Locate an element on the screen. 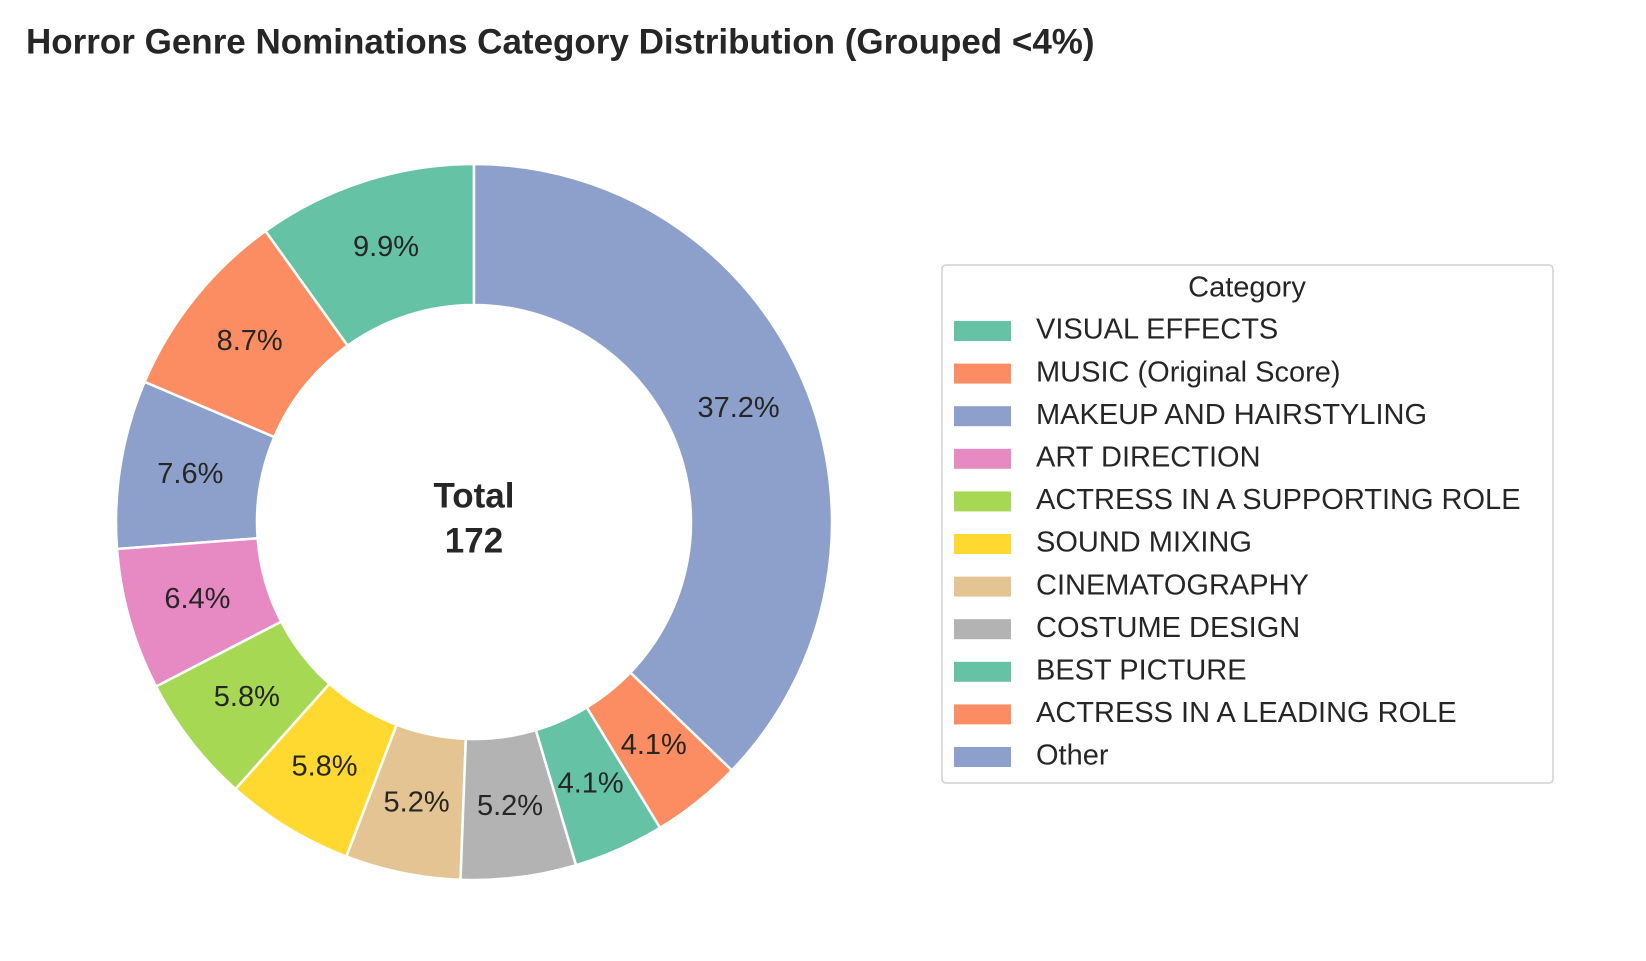 The width and height of the screenshot is (1646, 961). slice-label: 8.7% is located at coordinates (250, 341).